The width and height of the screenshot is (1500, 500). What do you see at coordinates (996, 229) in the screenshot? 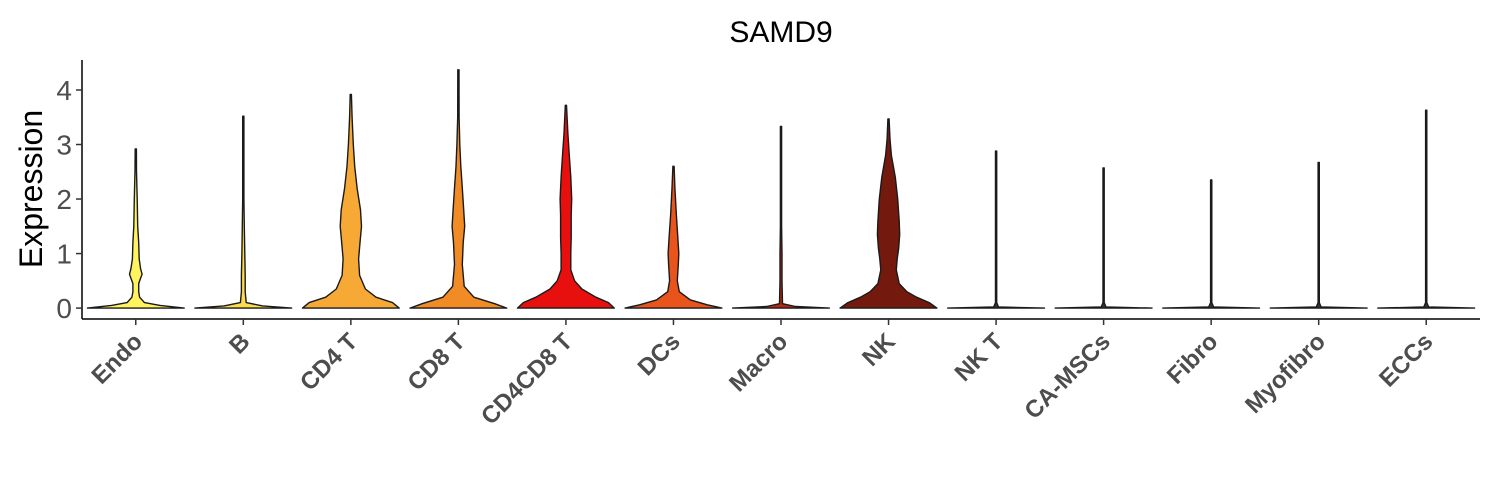
I see `violin-nk-t` at bounding box center [996, 229].